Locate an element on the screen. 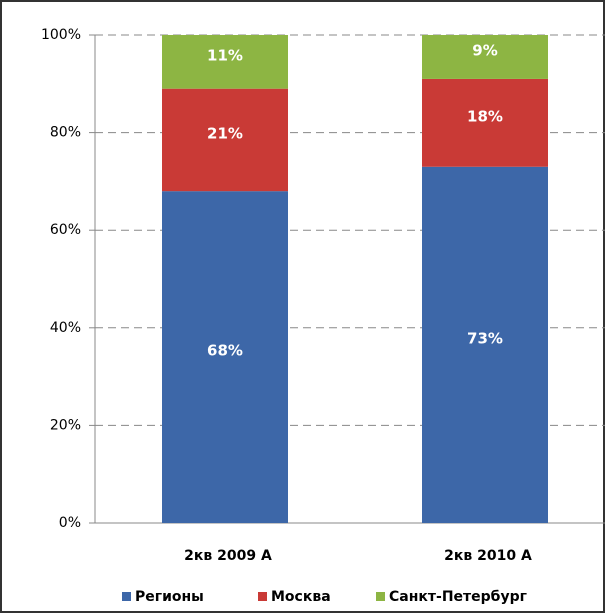  value-label: 11% is located at coordinates (225, 55).